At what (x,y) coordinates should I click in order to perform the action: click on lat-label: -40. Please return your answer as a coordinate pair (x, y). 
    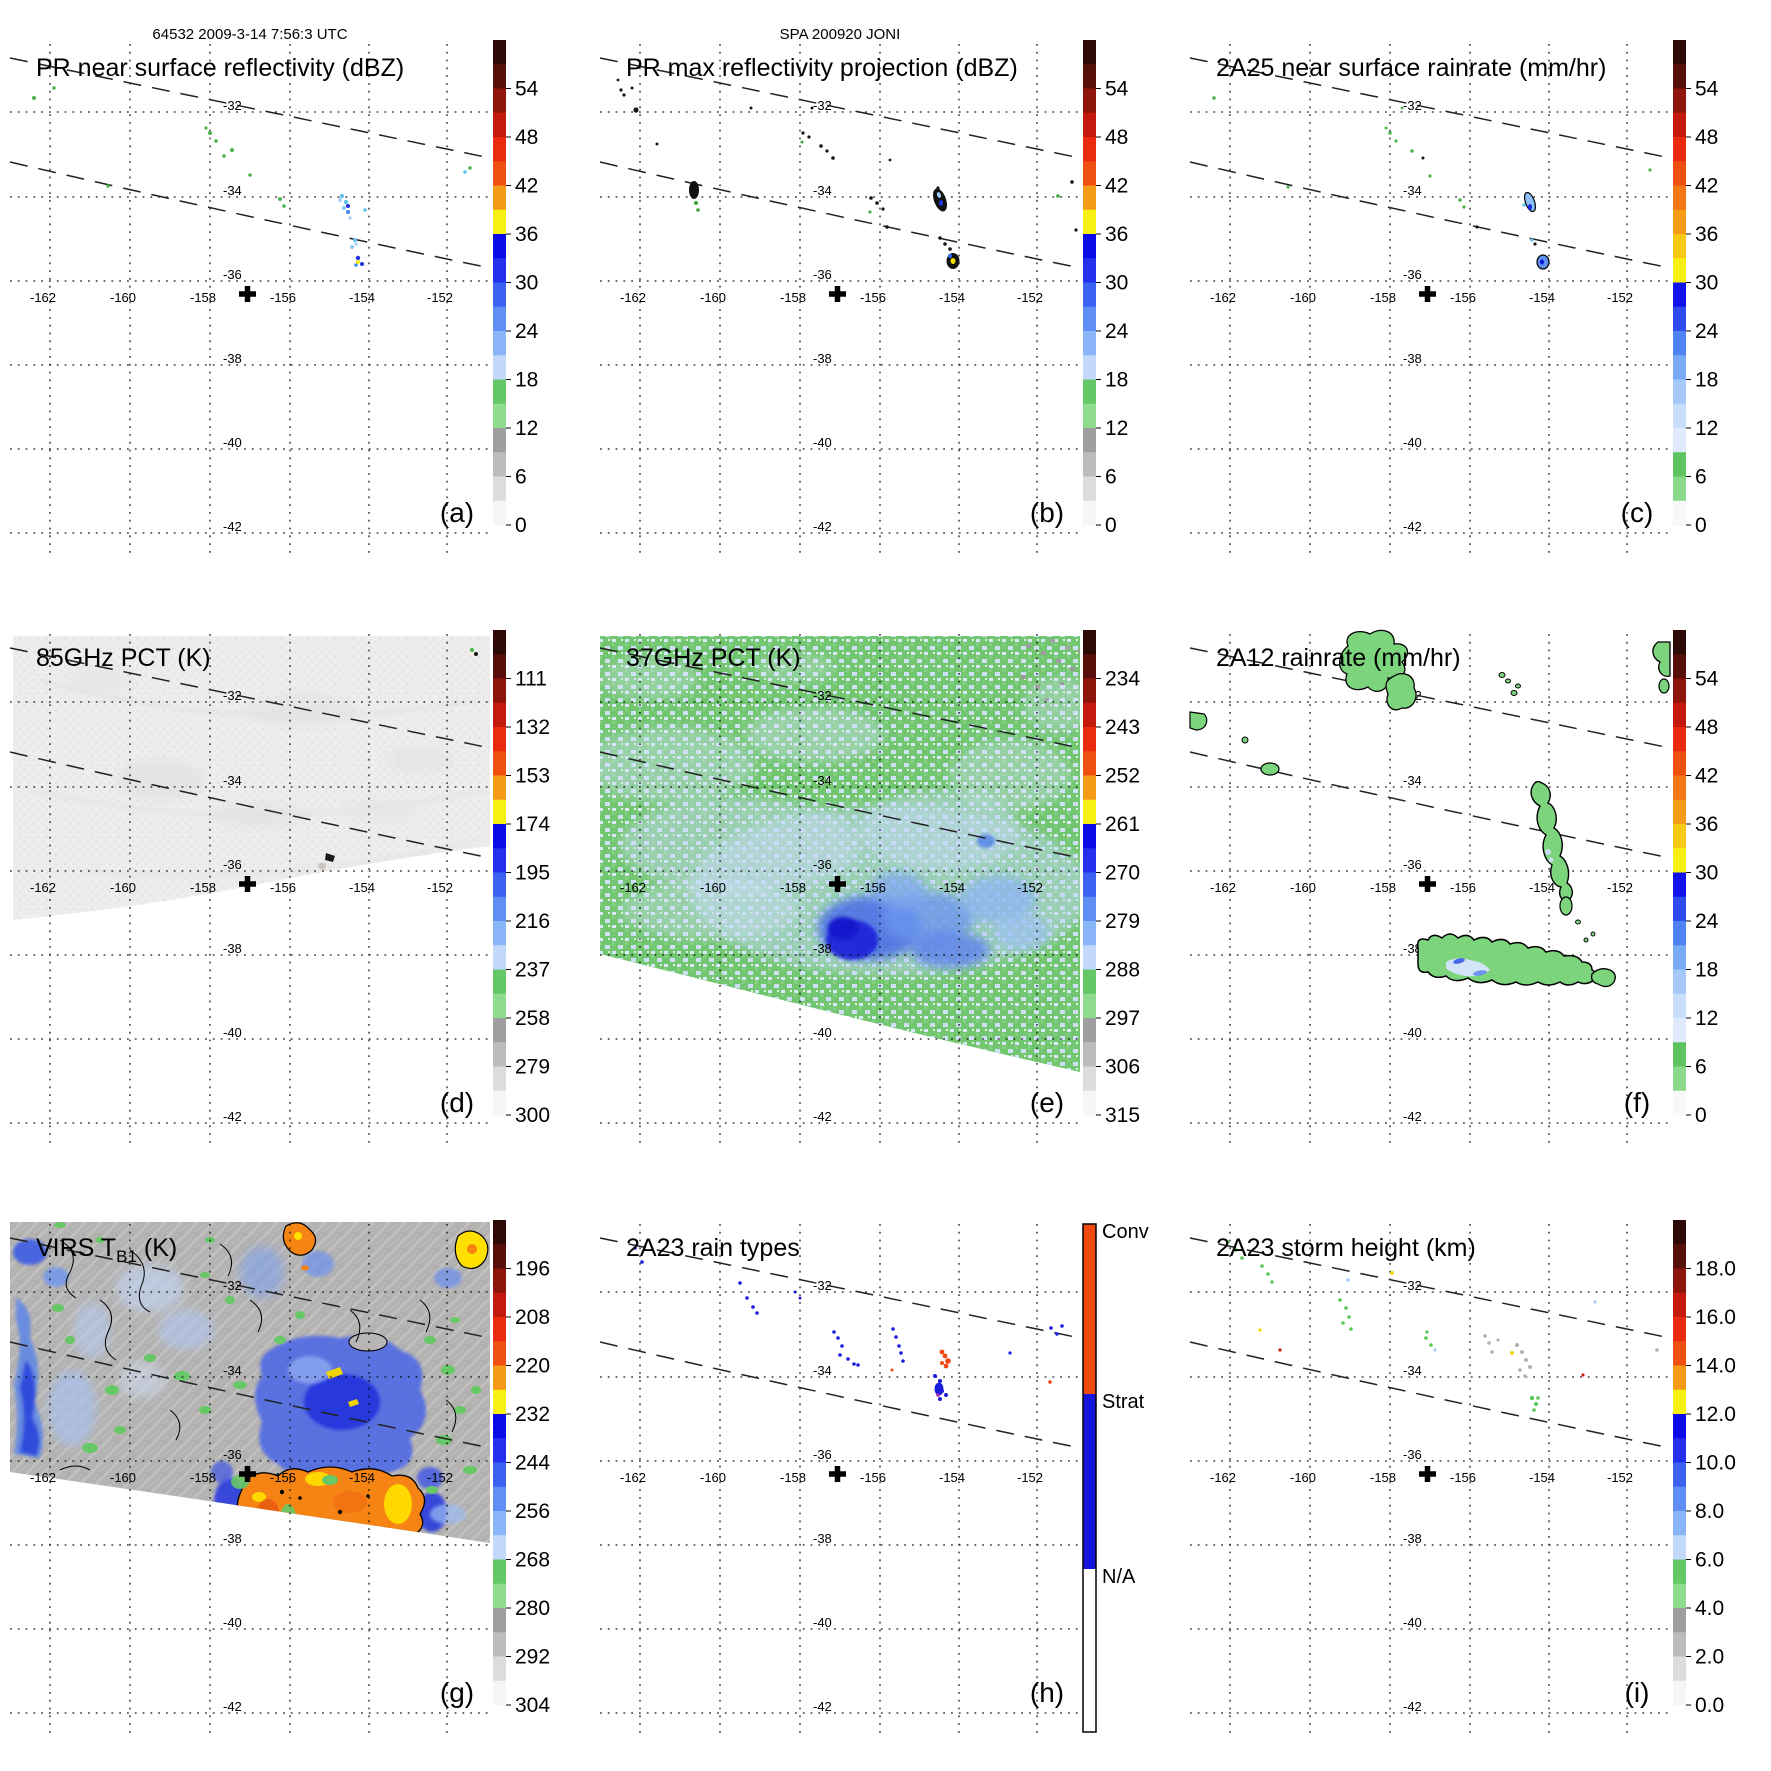
    Looking at the image, I should click on (822, 1032).